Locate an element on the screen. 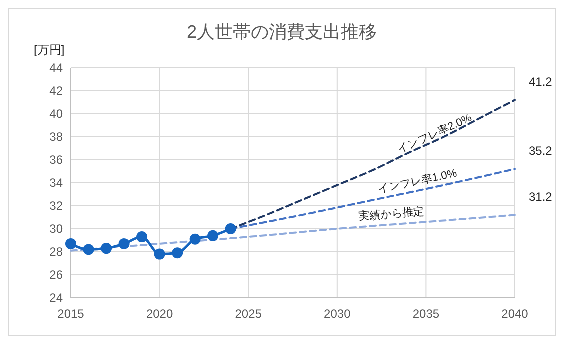 The height and width of the screenshot is (344, 564). data-label: 35.2 is located at coordinates (541, 151).